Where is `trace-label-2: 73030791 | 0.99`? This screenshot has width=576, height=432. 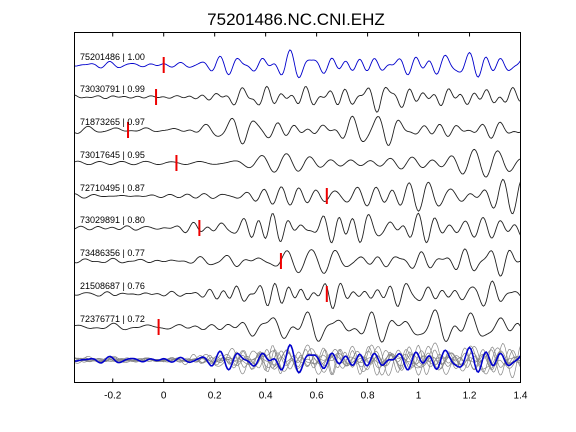
trace-label-2: 73030791 | 0.99 is located at coordinates (112, 89).